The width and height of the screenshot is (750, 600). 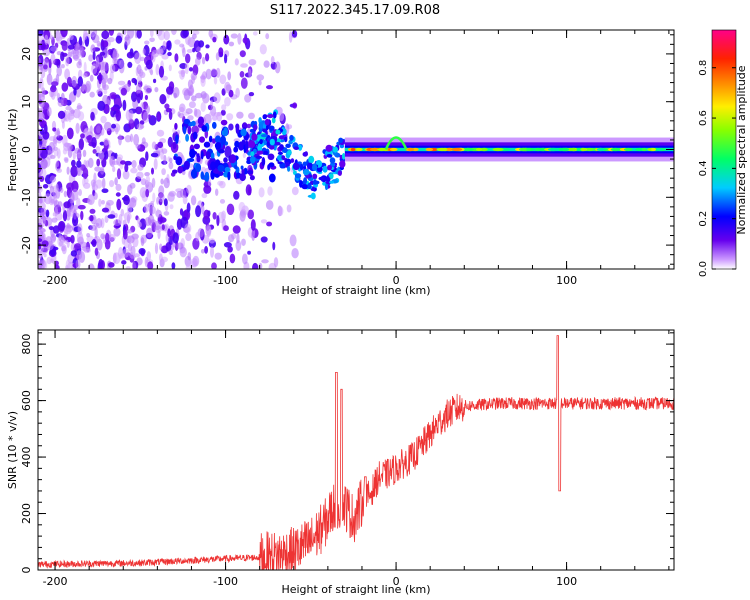 What do you see at coordinates (703, 219) in the screenshot?
I see `colorbar-tick-label: 0.2` at bounding box center [703, 219].